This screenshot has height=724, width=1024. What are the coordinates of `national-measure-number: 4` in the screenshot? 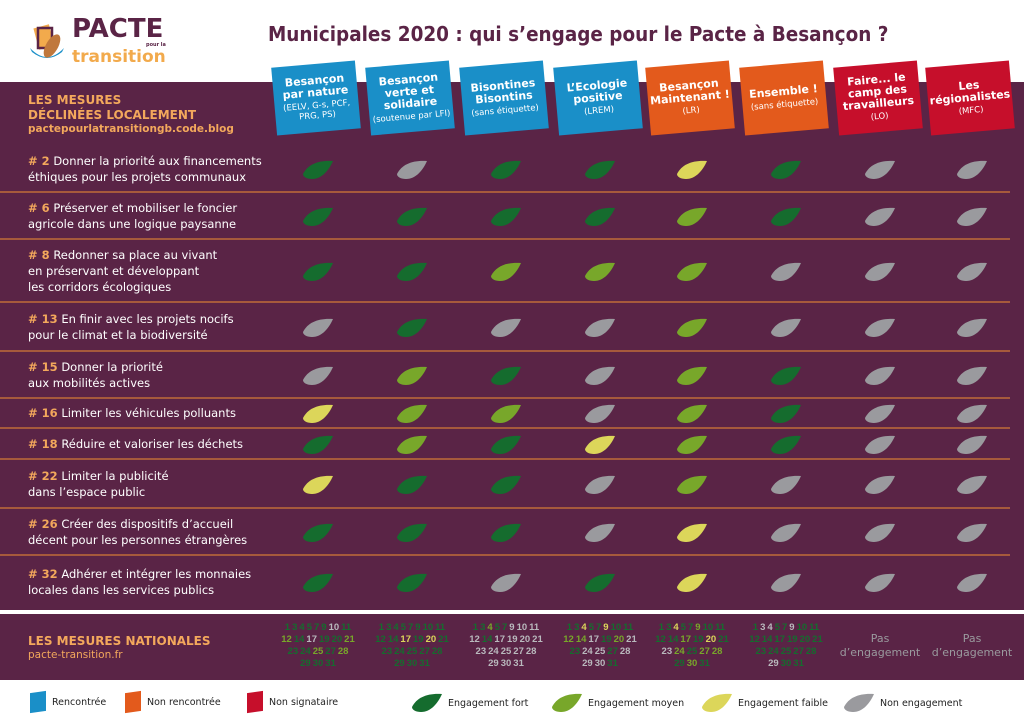 It's located at (396, 627).